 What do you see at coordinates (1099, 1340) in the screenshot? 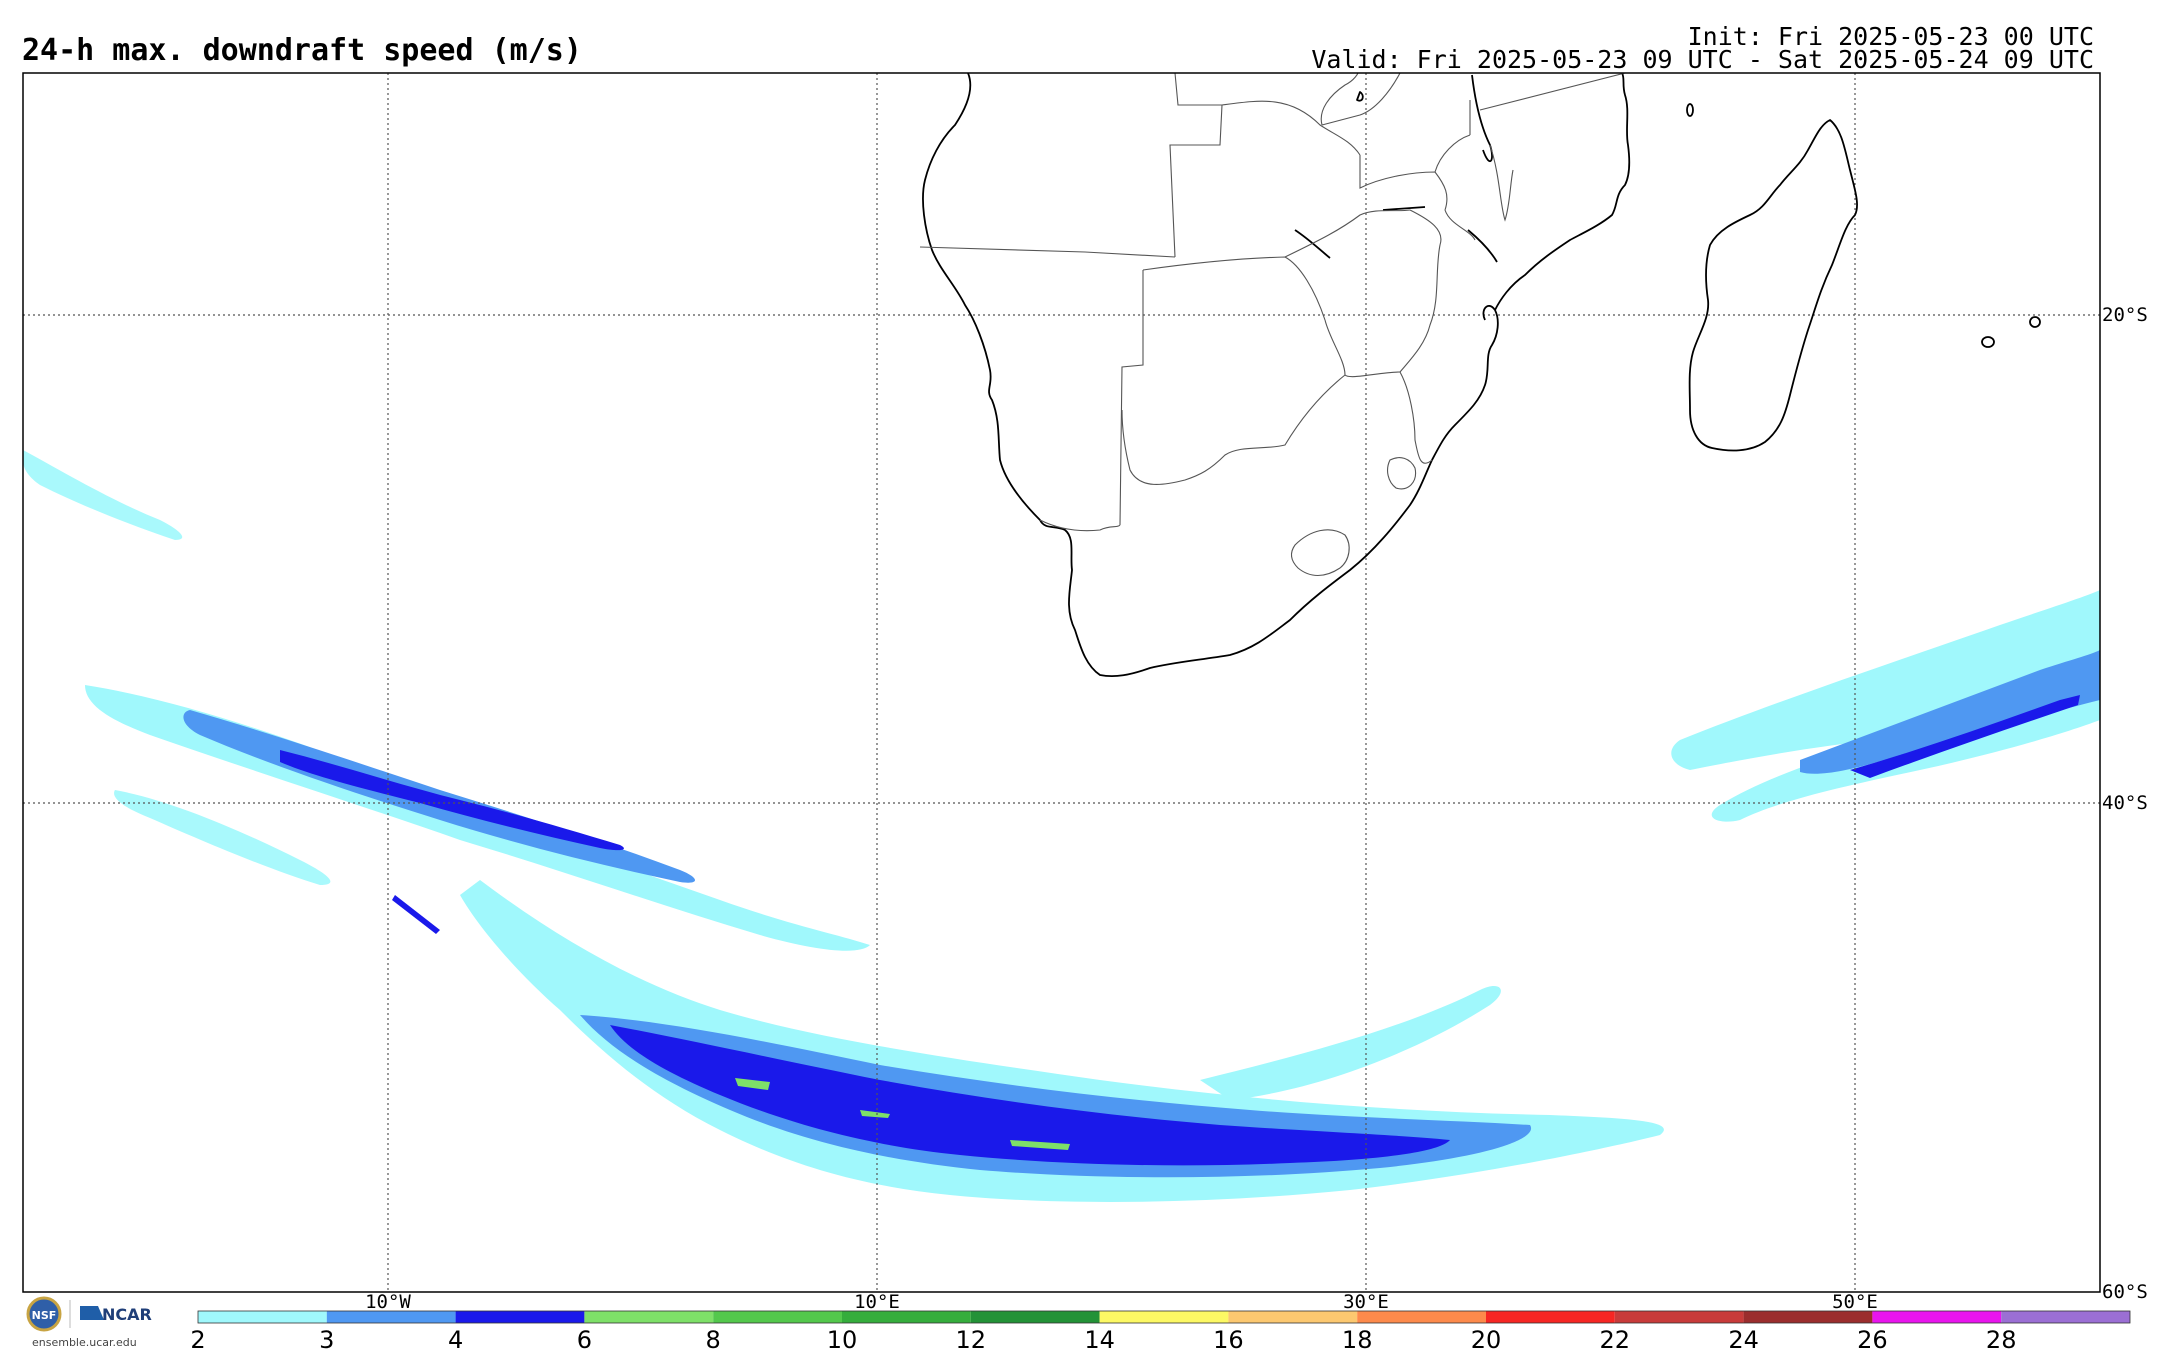
I see `colorbar-tick-label: 14` at bounding box center [1099, 1340].